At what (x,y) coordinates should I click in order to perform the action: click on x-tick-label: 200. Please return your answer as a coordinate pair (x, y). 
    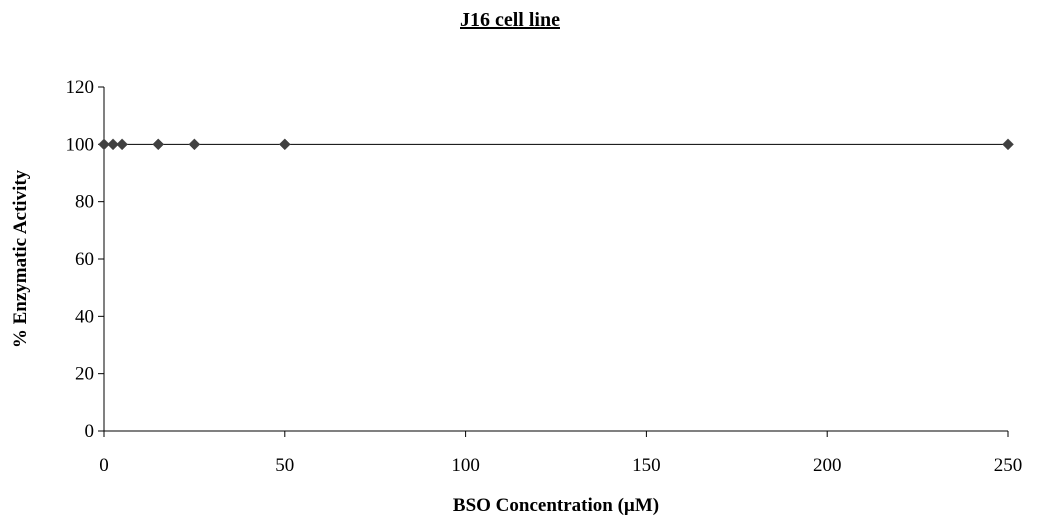
    Looking at the image, I should click on (827, 465).